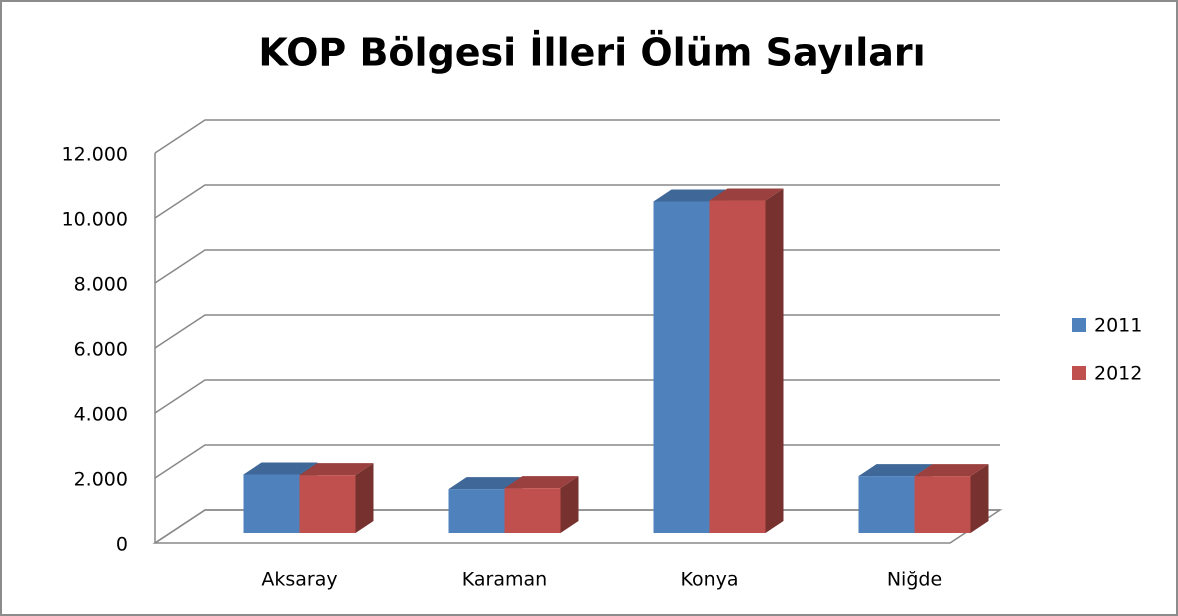 The image size is (1178, 616). What do you see at coordinates (101, 285) in the screenshot?
I see `y-tick-label: 8.000` at bounding box center [101, 285].